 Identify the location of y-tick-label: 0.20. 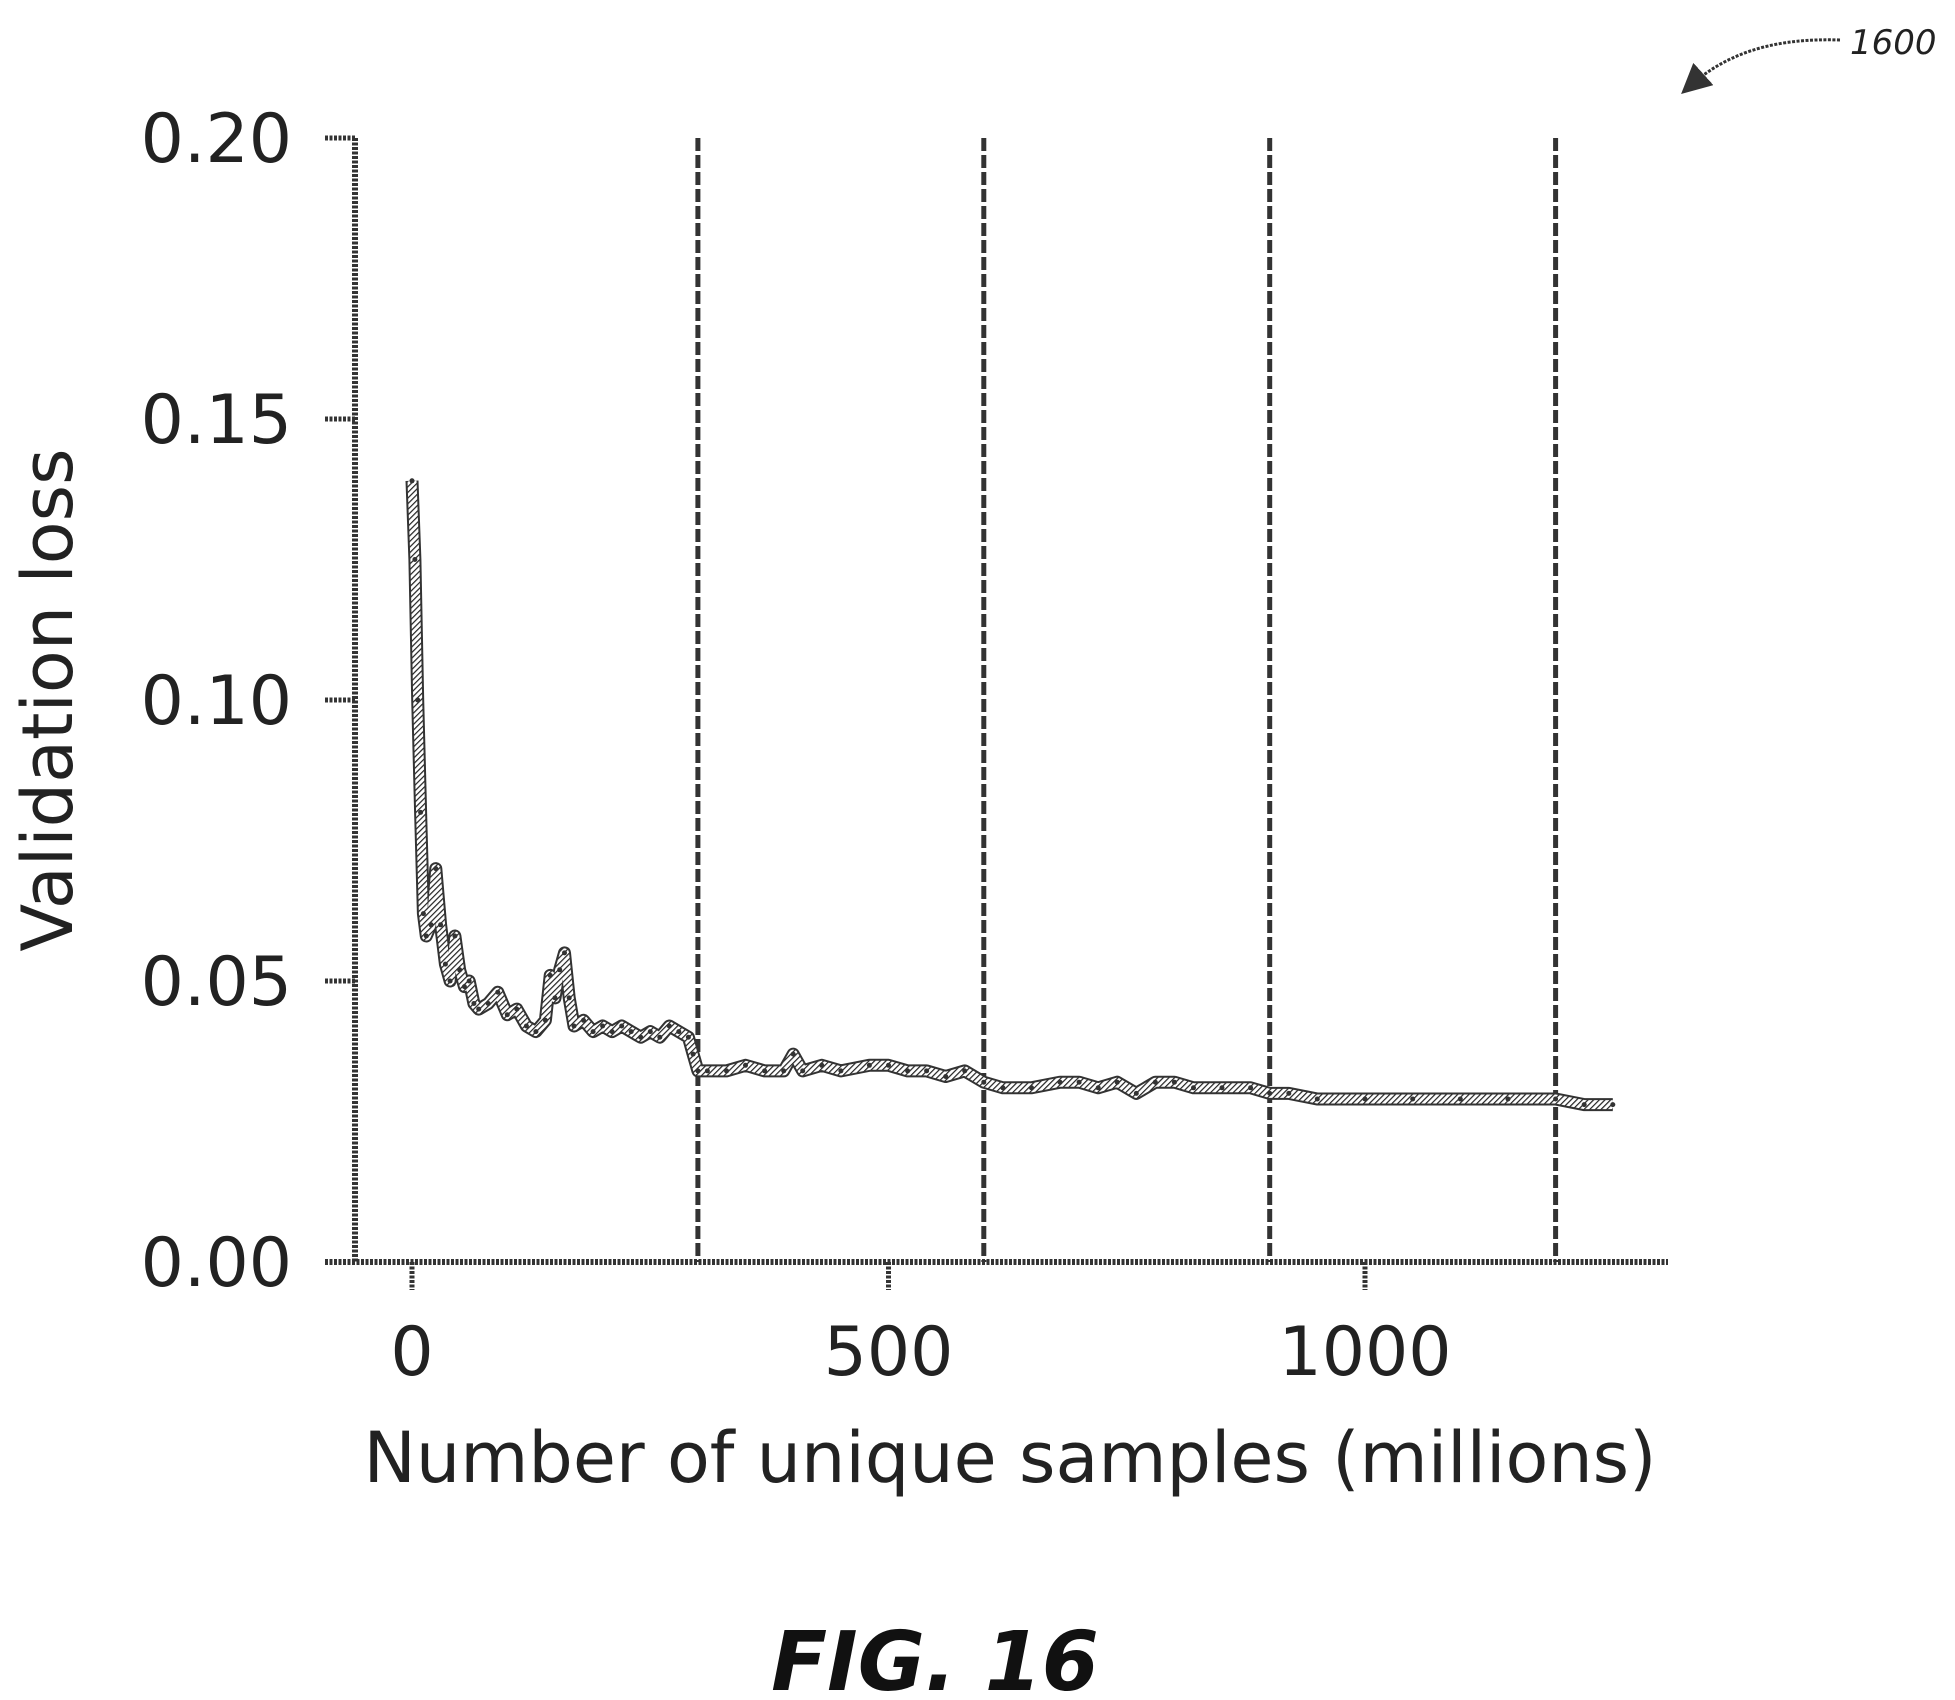
(216, 139).